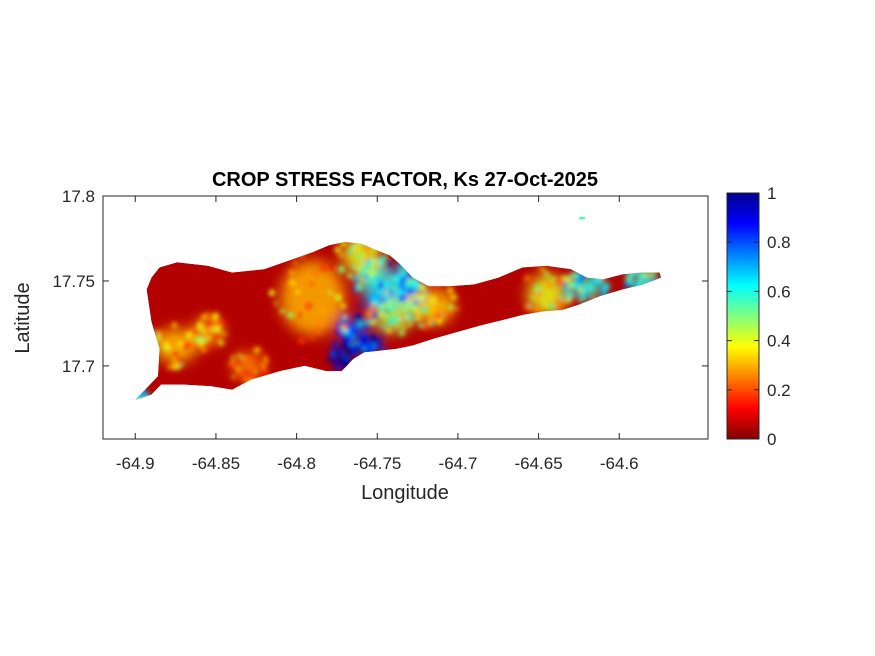 Image resolution: width=875 pixels, height=656 pixels. What do you see at coordinates (312, 298) in the screenshot?
I see `hotspot` at bounding box center [312, 298].